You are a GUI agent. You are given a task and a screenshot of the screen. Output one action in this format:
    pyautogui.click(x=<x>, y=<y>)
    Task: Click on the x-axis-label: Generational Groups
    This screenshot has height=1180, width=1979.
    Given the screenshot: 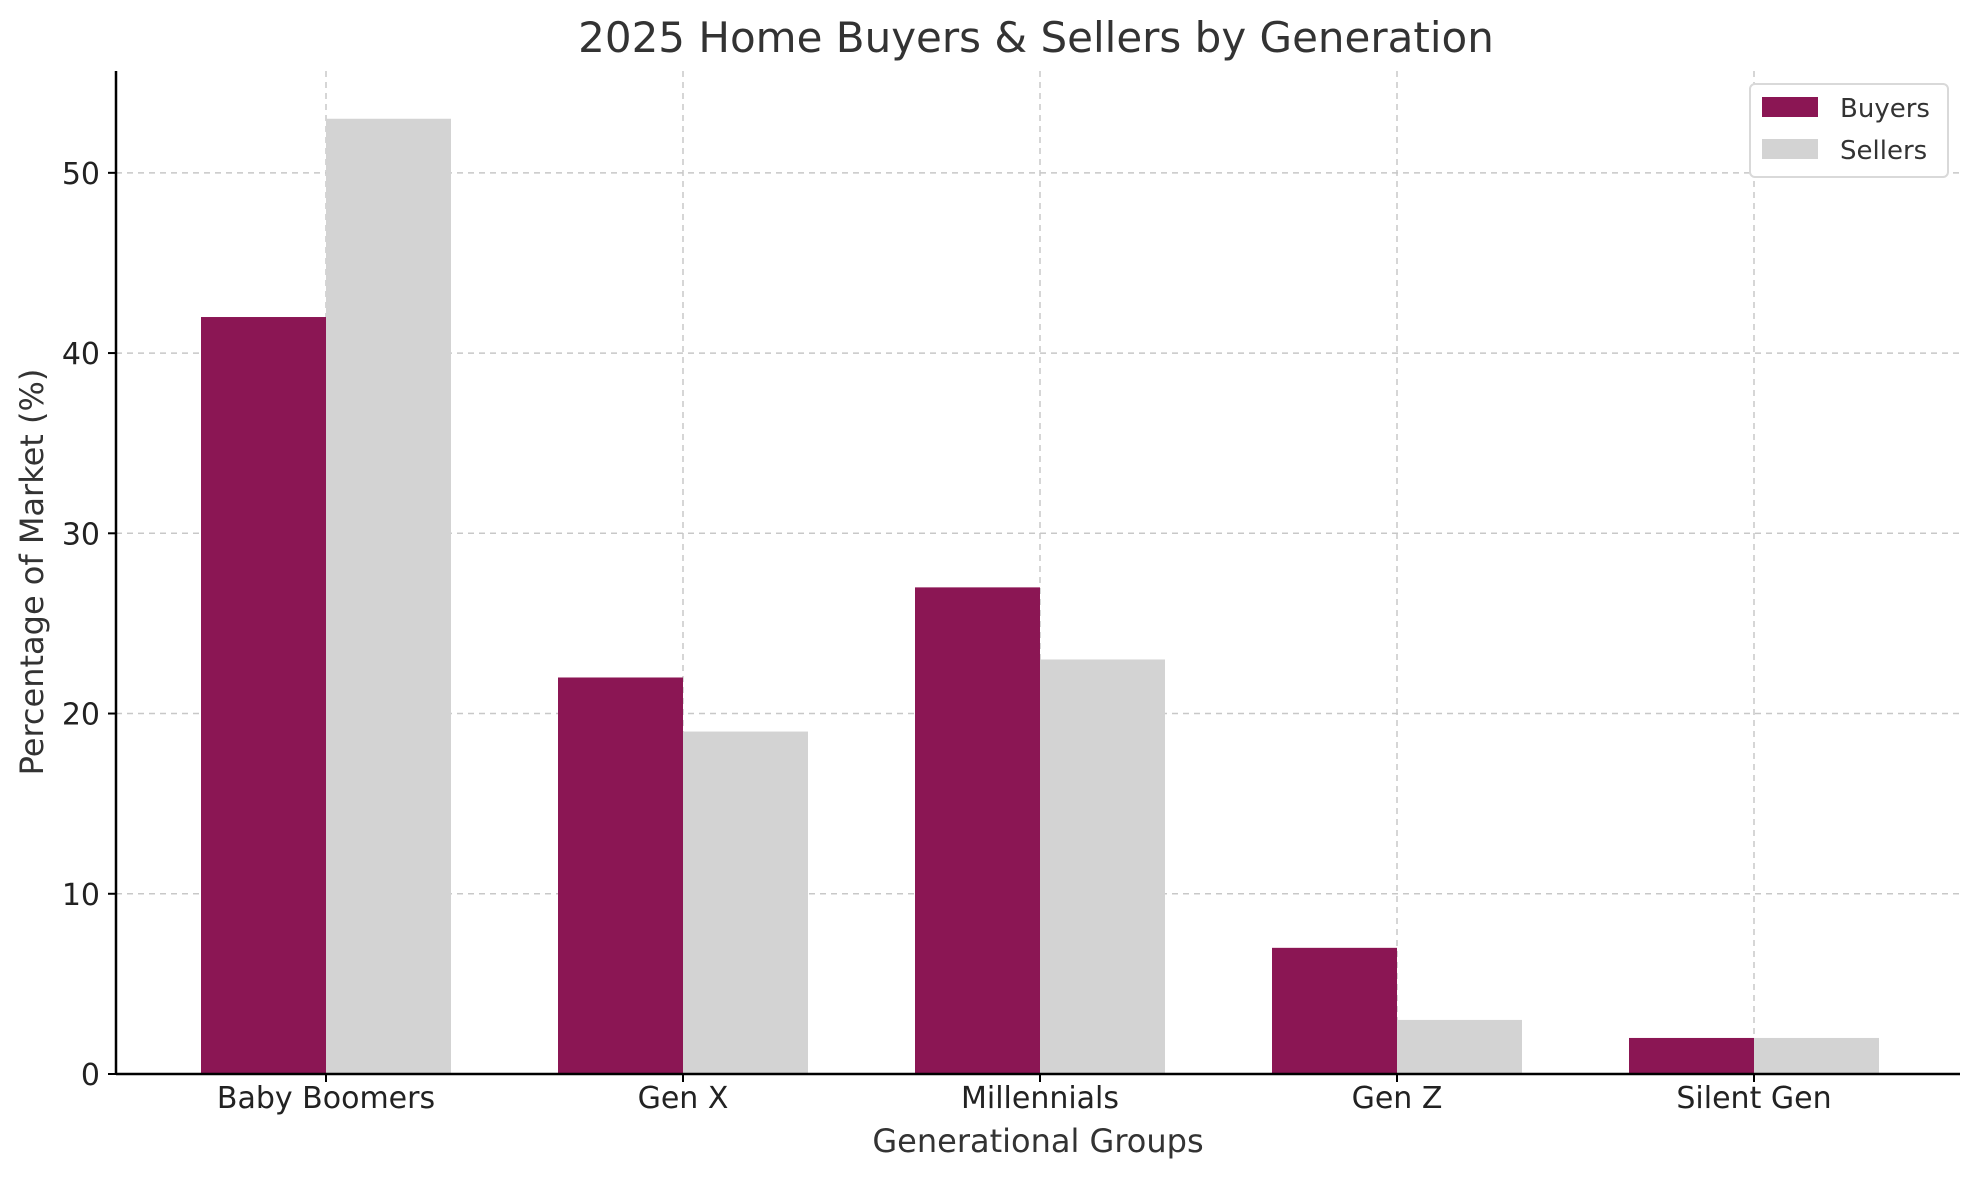 What is the action you would take?
    pyautogui.click(x=1037, y=1141)
    